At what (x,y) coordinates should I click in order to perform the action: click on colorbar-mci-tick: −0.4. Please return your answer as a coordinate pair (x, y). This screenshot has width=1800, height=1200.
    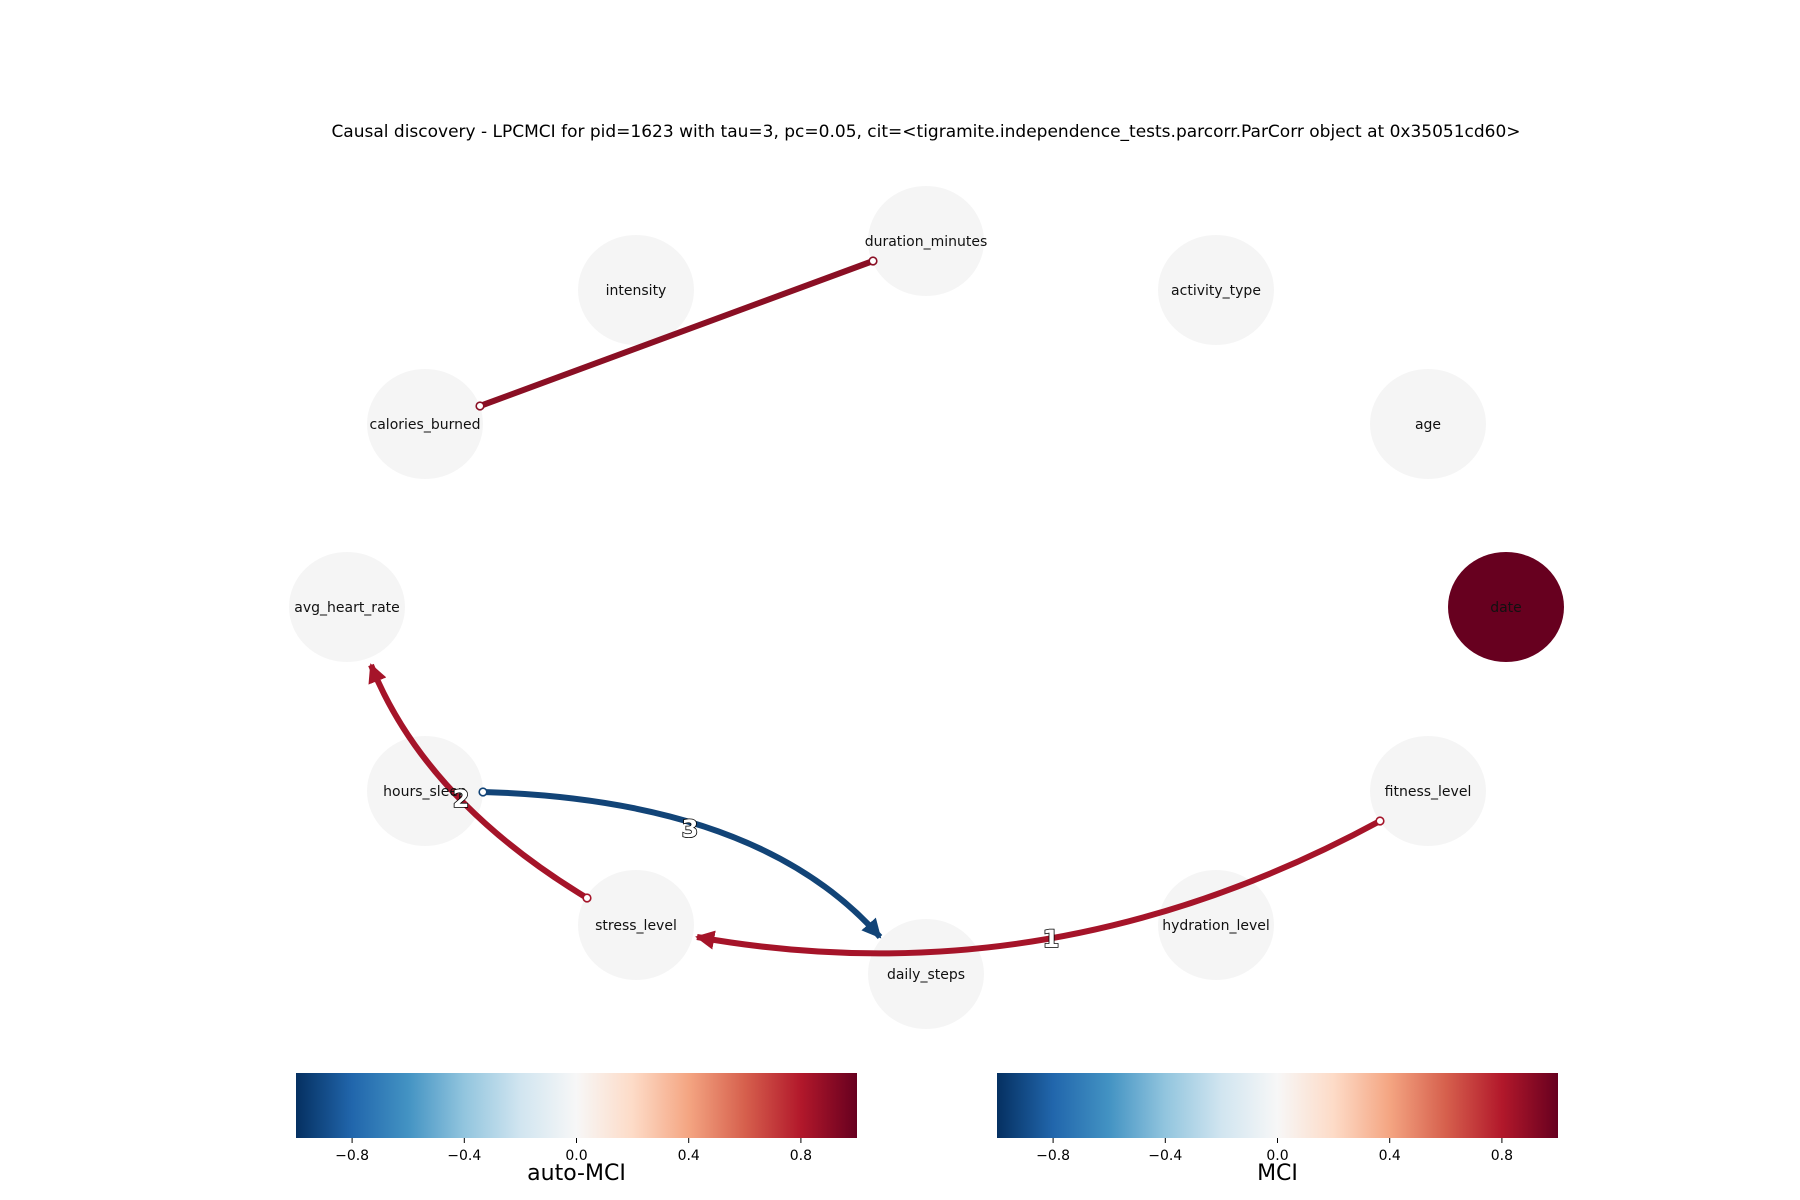
    Looking at the image, I should click on (1165, 1156).